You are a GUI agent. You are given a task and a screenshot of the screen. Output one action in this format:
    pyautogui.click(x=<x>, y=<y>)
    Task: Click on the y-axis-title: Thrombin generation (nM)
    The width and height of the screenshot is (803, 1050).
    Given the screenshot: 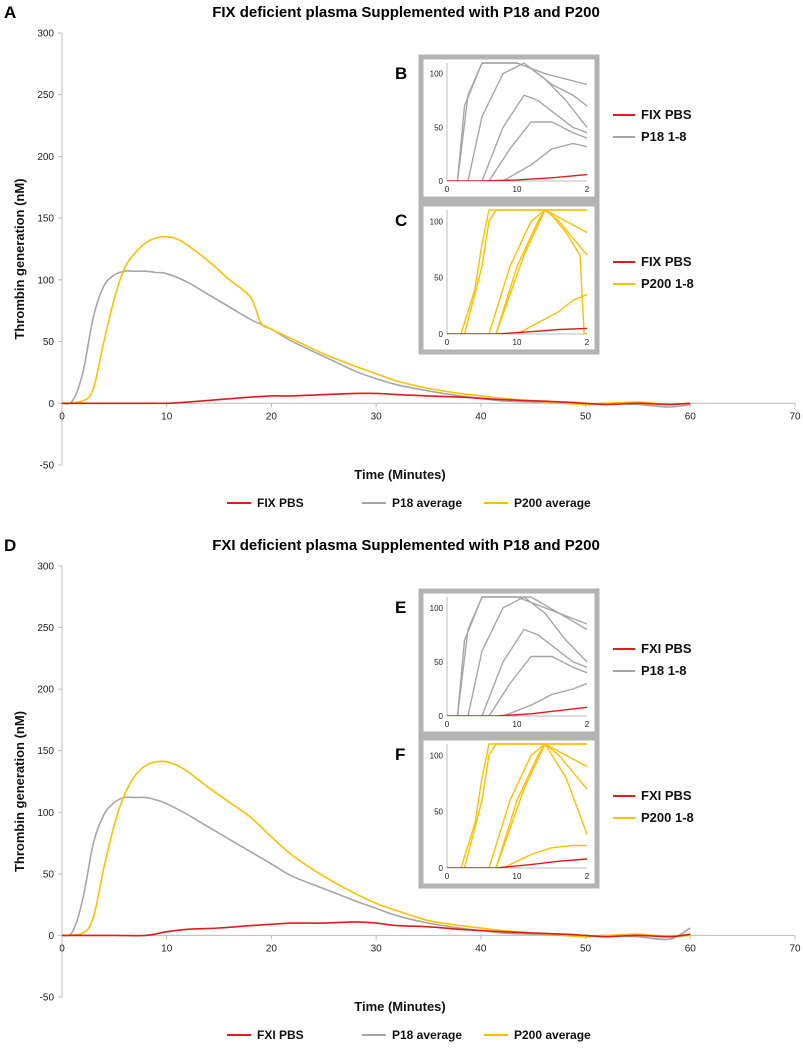 What is the action you would take?
    pyautogui.click(x=19, y=258)
    